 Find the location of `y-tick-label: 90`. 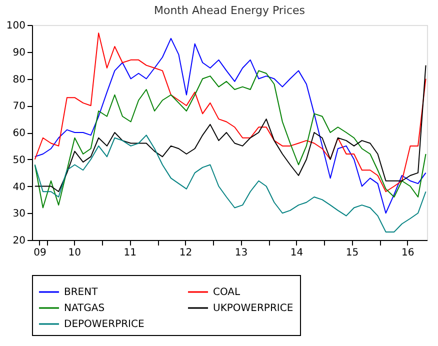

y-tick-label: 90 is located at coordinates (19, 52).